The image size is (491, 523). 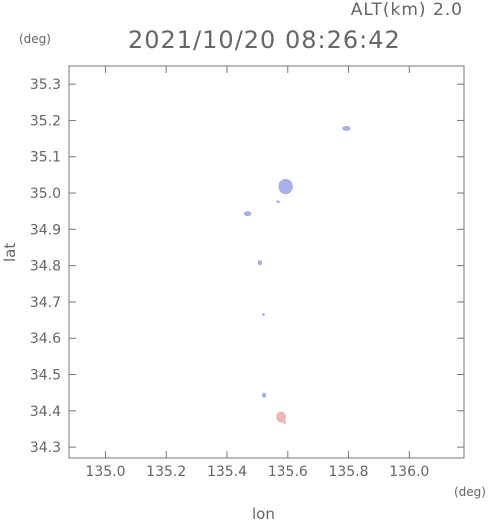 I want to click on y-unit-label: (deg), so click(x=35, y=39).